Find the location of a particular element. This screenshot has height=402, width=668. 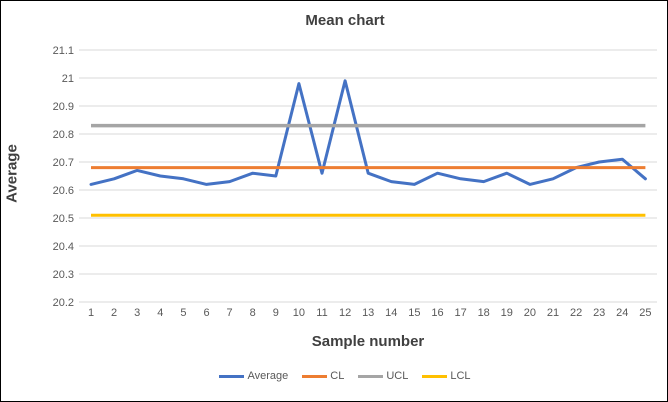

legend-label-lcl: LCL is located at coordinates (460, 376).